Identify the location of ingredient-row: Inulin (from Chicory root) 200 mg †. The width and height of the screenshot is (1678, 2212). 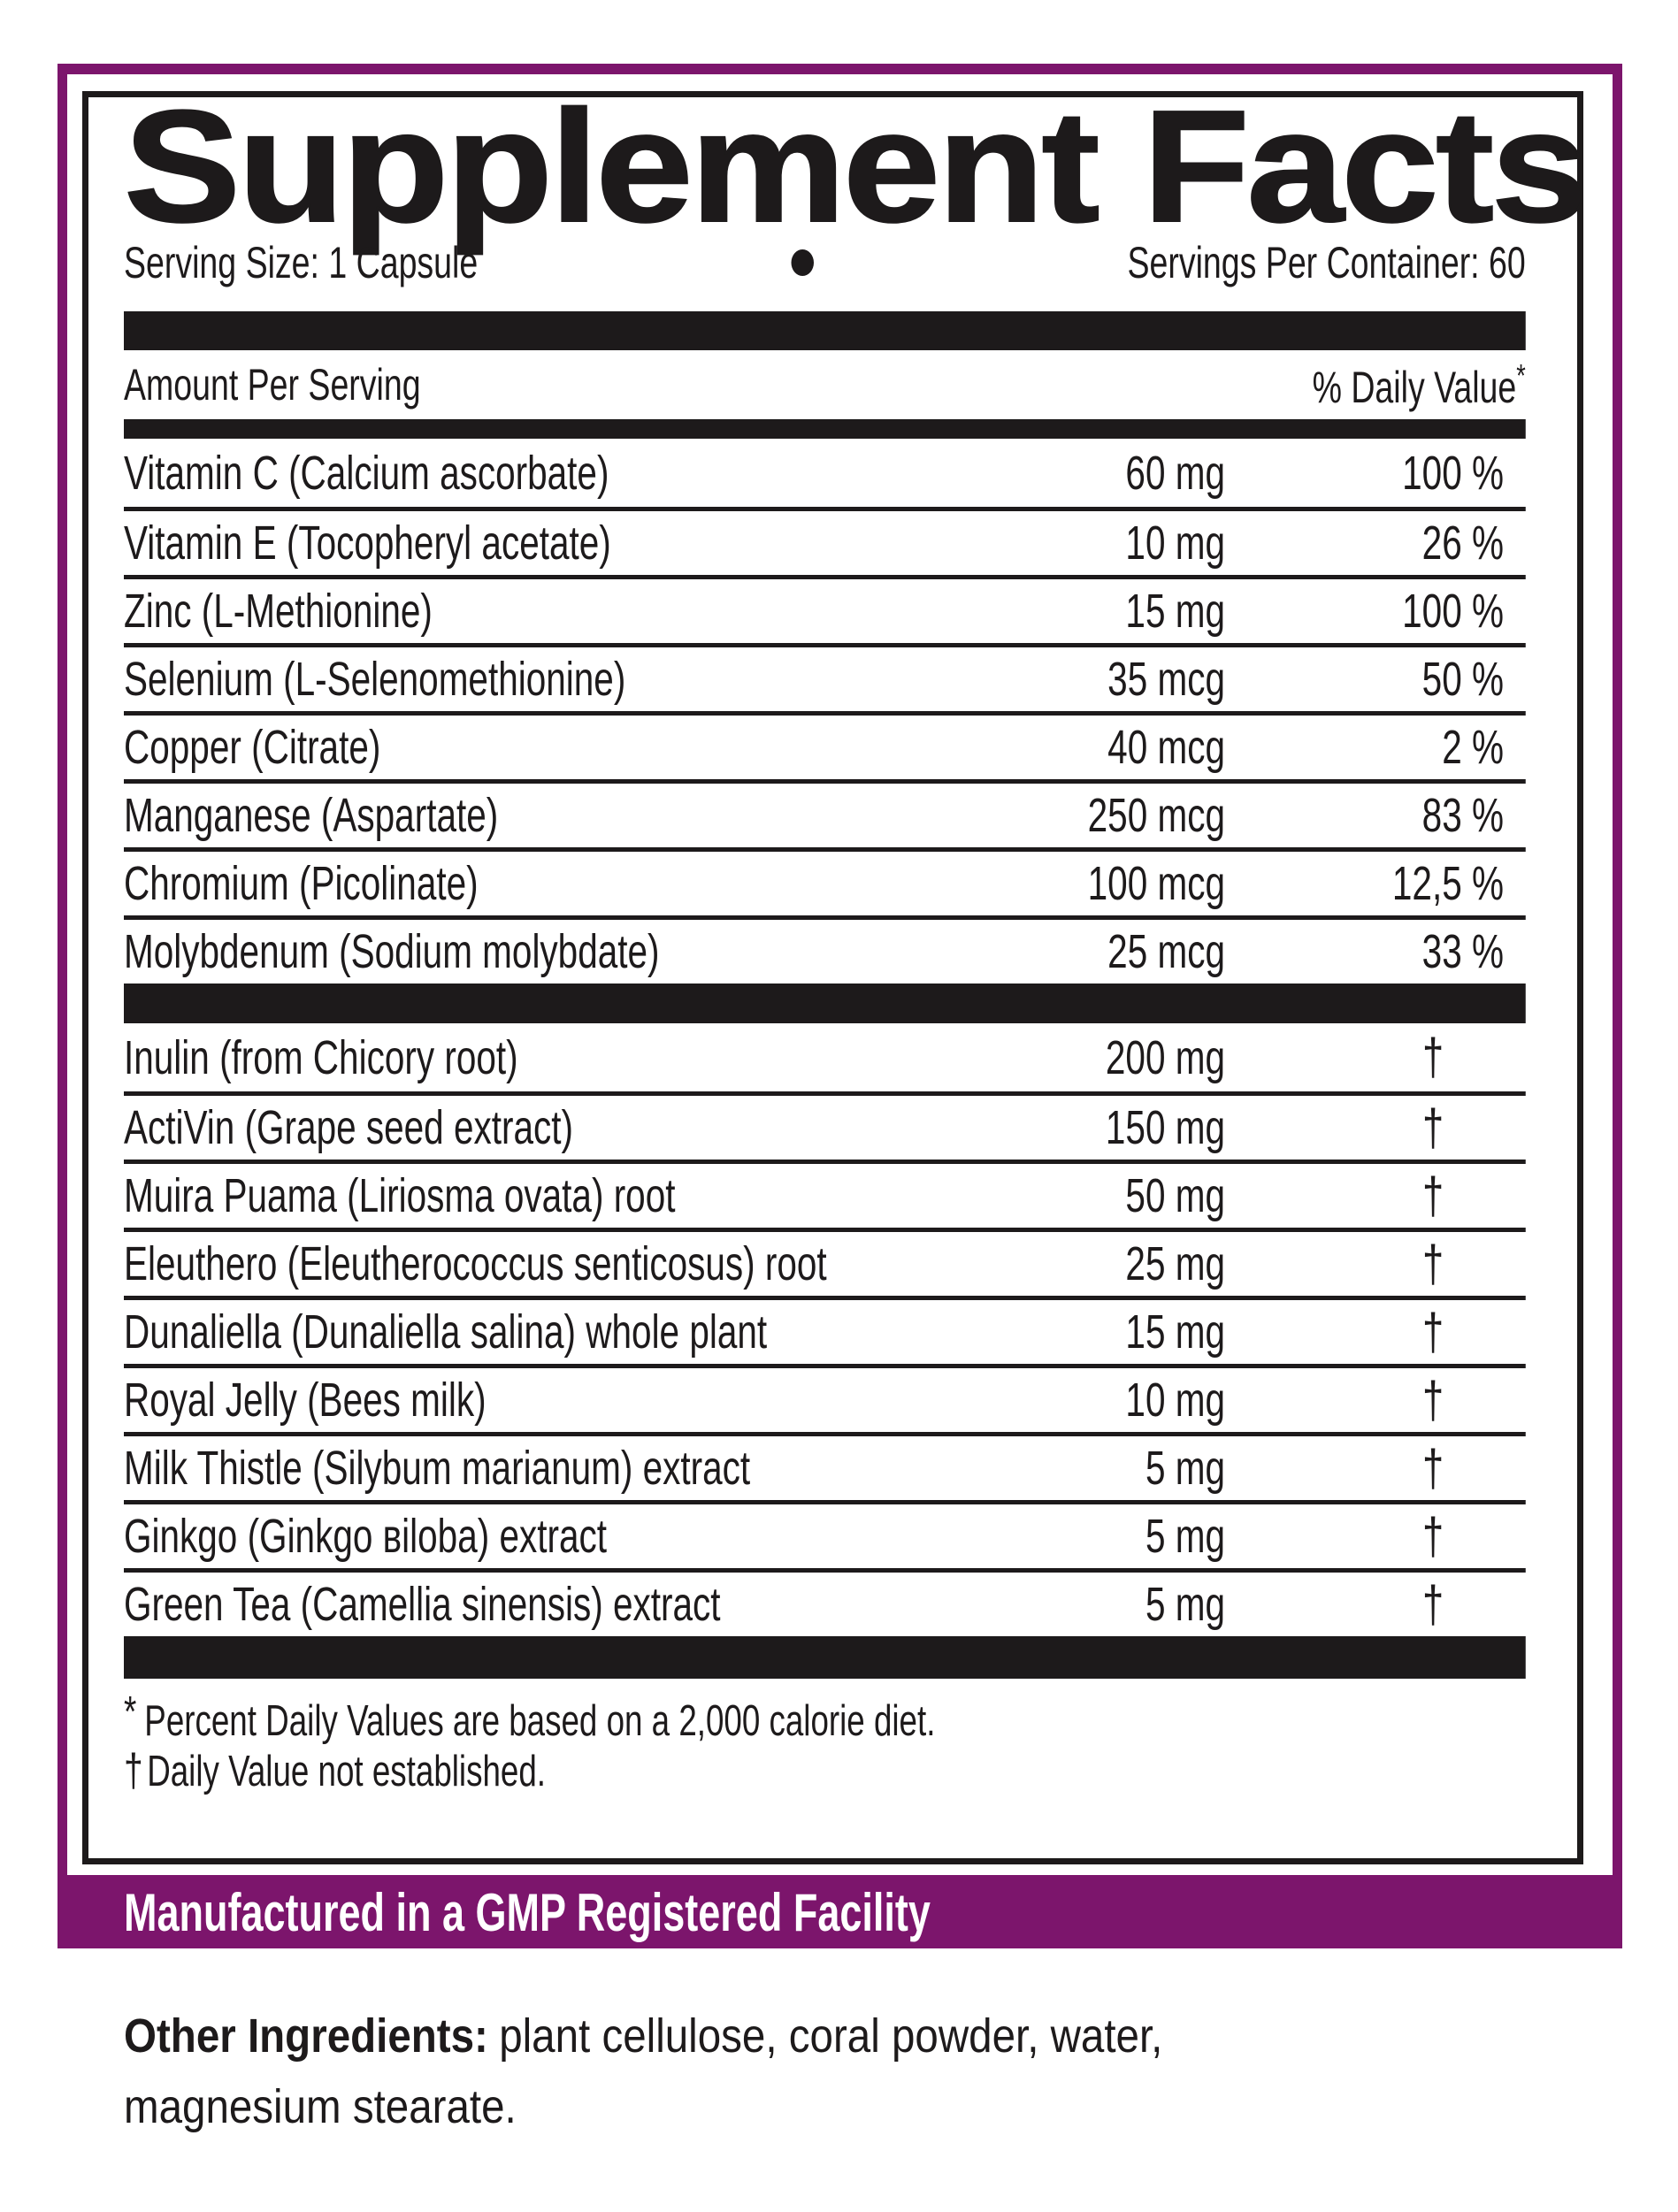
(825, 1057).